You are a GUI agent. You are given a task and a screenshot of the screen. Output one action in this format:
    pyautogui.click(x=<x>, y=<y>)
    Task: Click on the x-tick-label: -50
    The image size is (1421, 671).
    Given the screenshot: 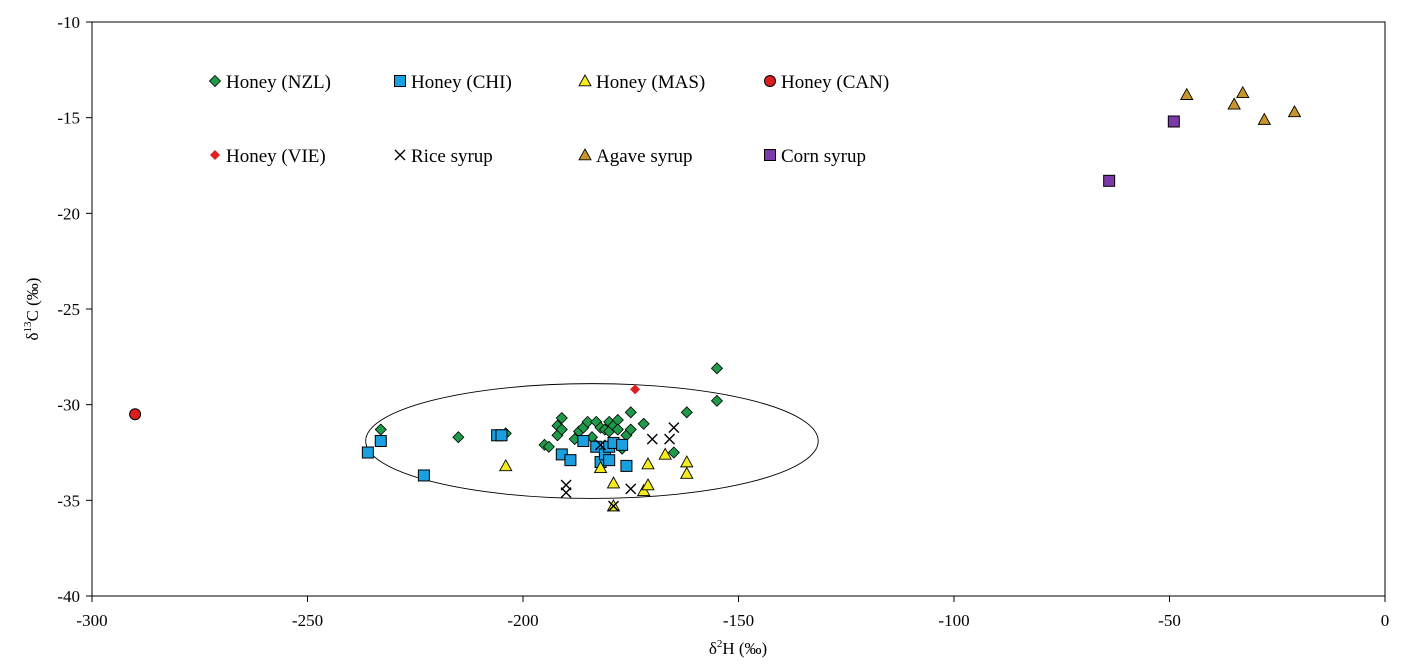 What is the action you would take?
    pyautogui.click(x=1169, y=620)
    